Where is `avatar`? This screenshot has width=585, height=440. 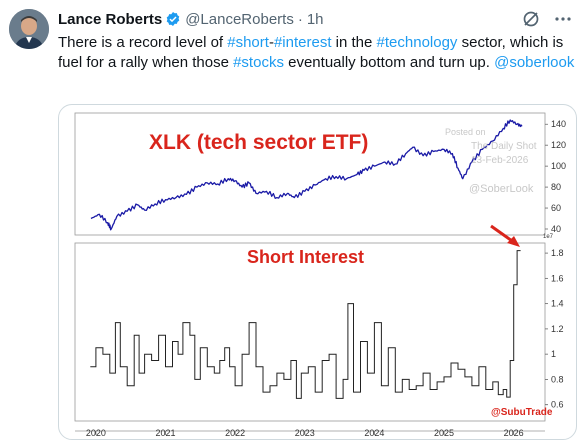 avatar is located at coordinates (29, 29).